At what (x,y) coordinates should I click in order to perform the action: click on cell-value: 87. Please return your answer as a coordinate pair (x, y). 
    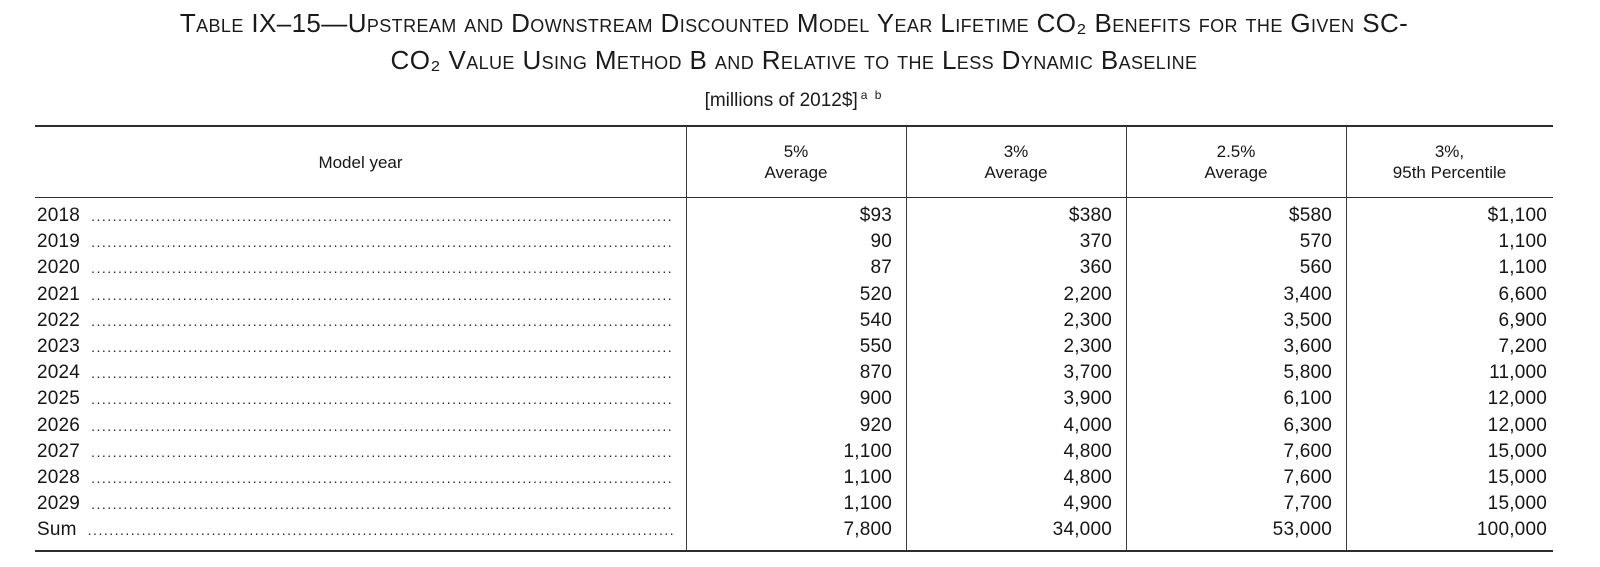
    Looking at the image, I should click on (881, 268).